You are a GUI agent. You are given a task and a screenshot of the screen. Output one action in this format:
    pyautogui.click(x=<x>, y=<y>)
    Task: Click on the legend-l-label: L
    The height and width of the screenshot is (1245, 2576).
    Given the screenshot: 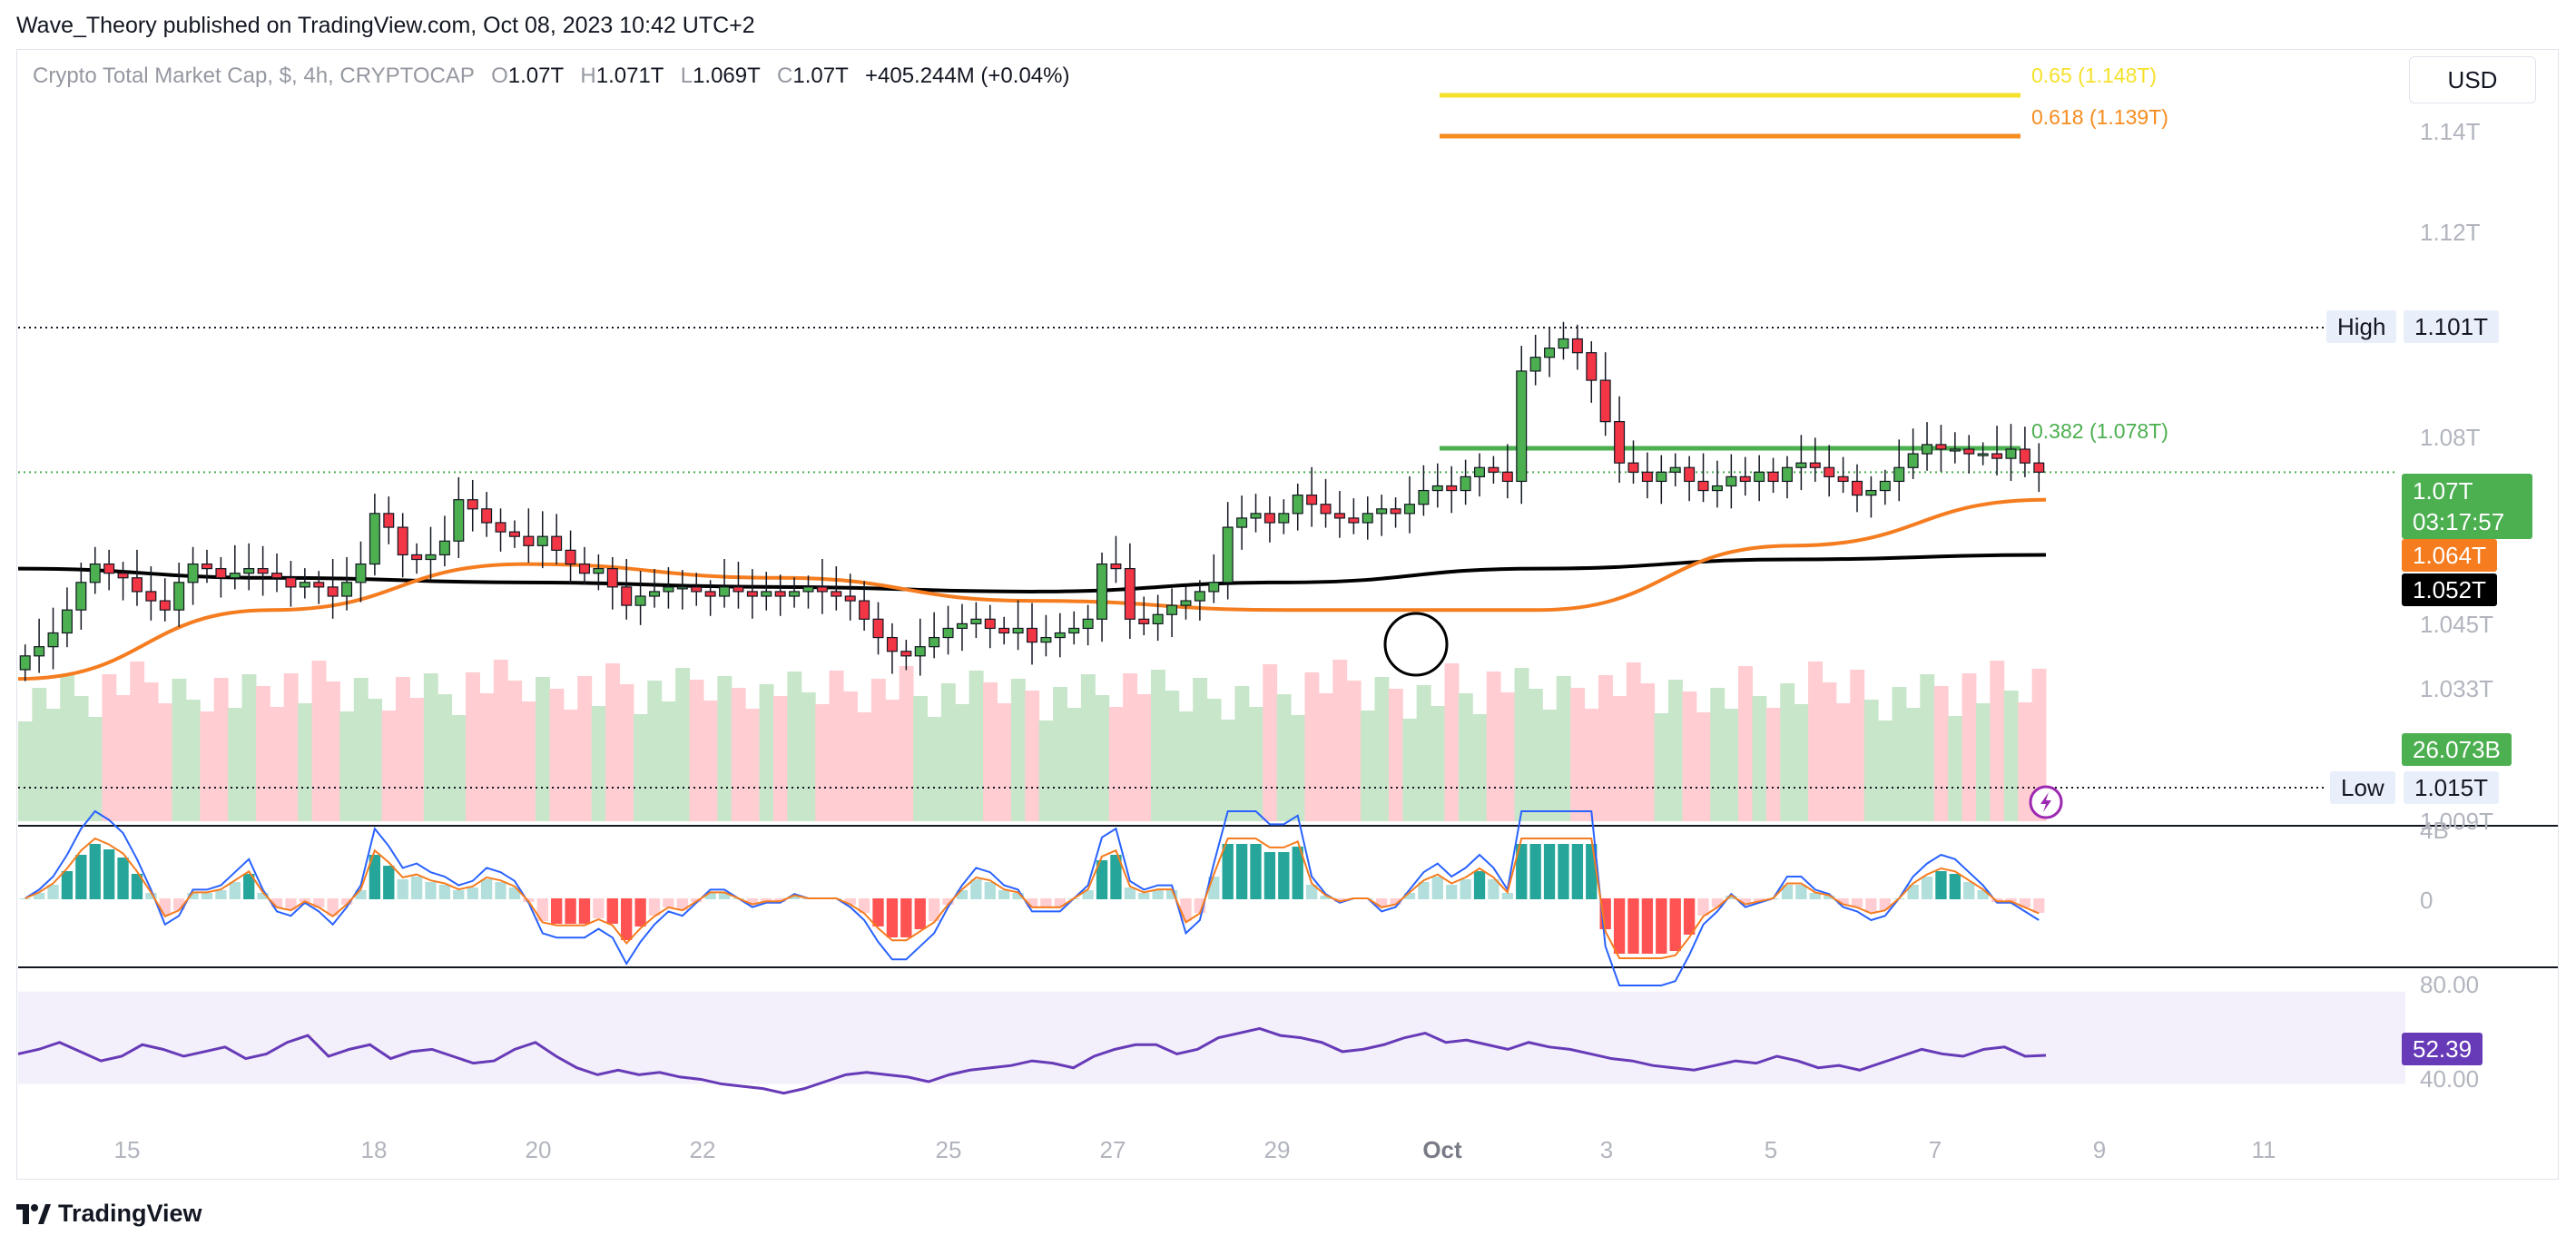 What is the action you would take?
    pyautogui.click(x=686, y=76)
    